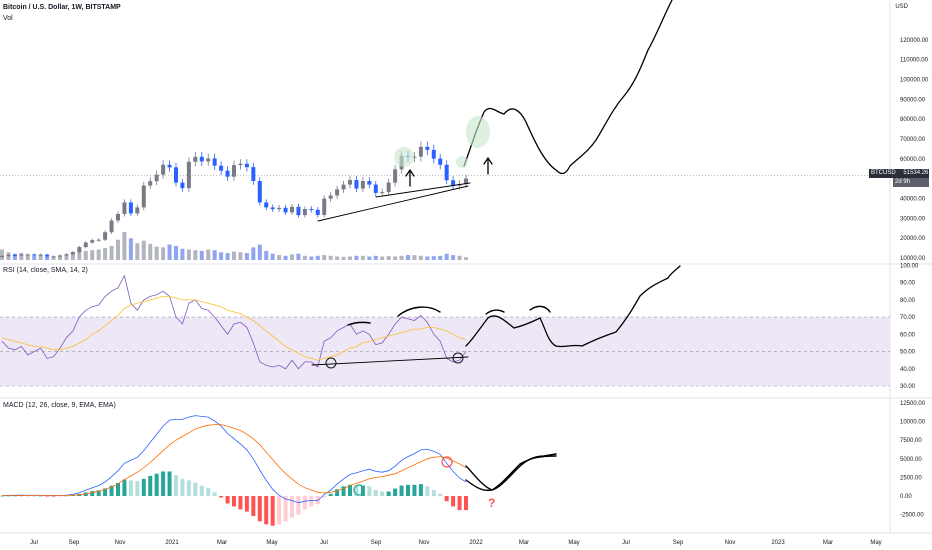 The width and height of the screenshot is (932, 550). What do you see at coordinates (447, 462) in the screenshot?
I see `macd-cross-marker-bear` at bounding box center [447, 462].